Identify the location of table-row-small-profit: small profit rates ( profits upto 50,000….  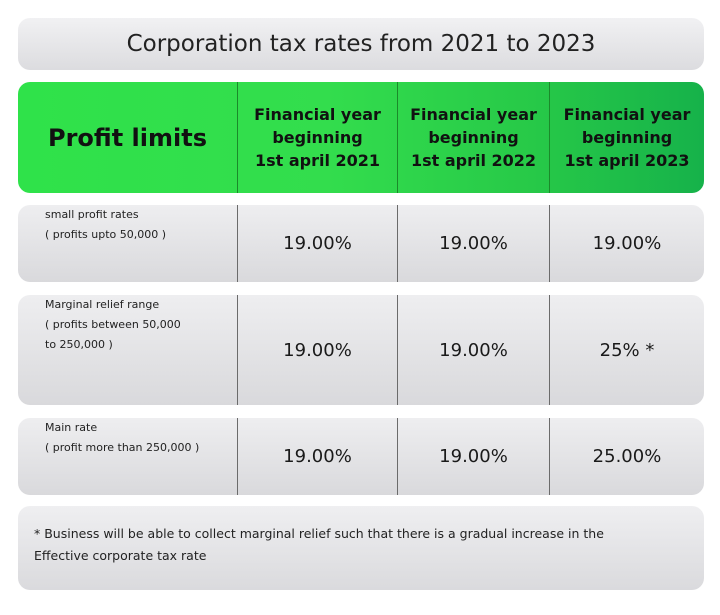
(361, 243).